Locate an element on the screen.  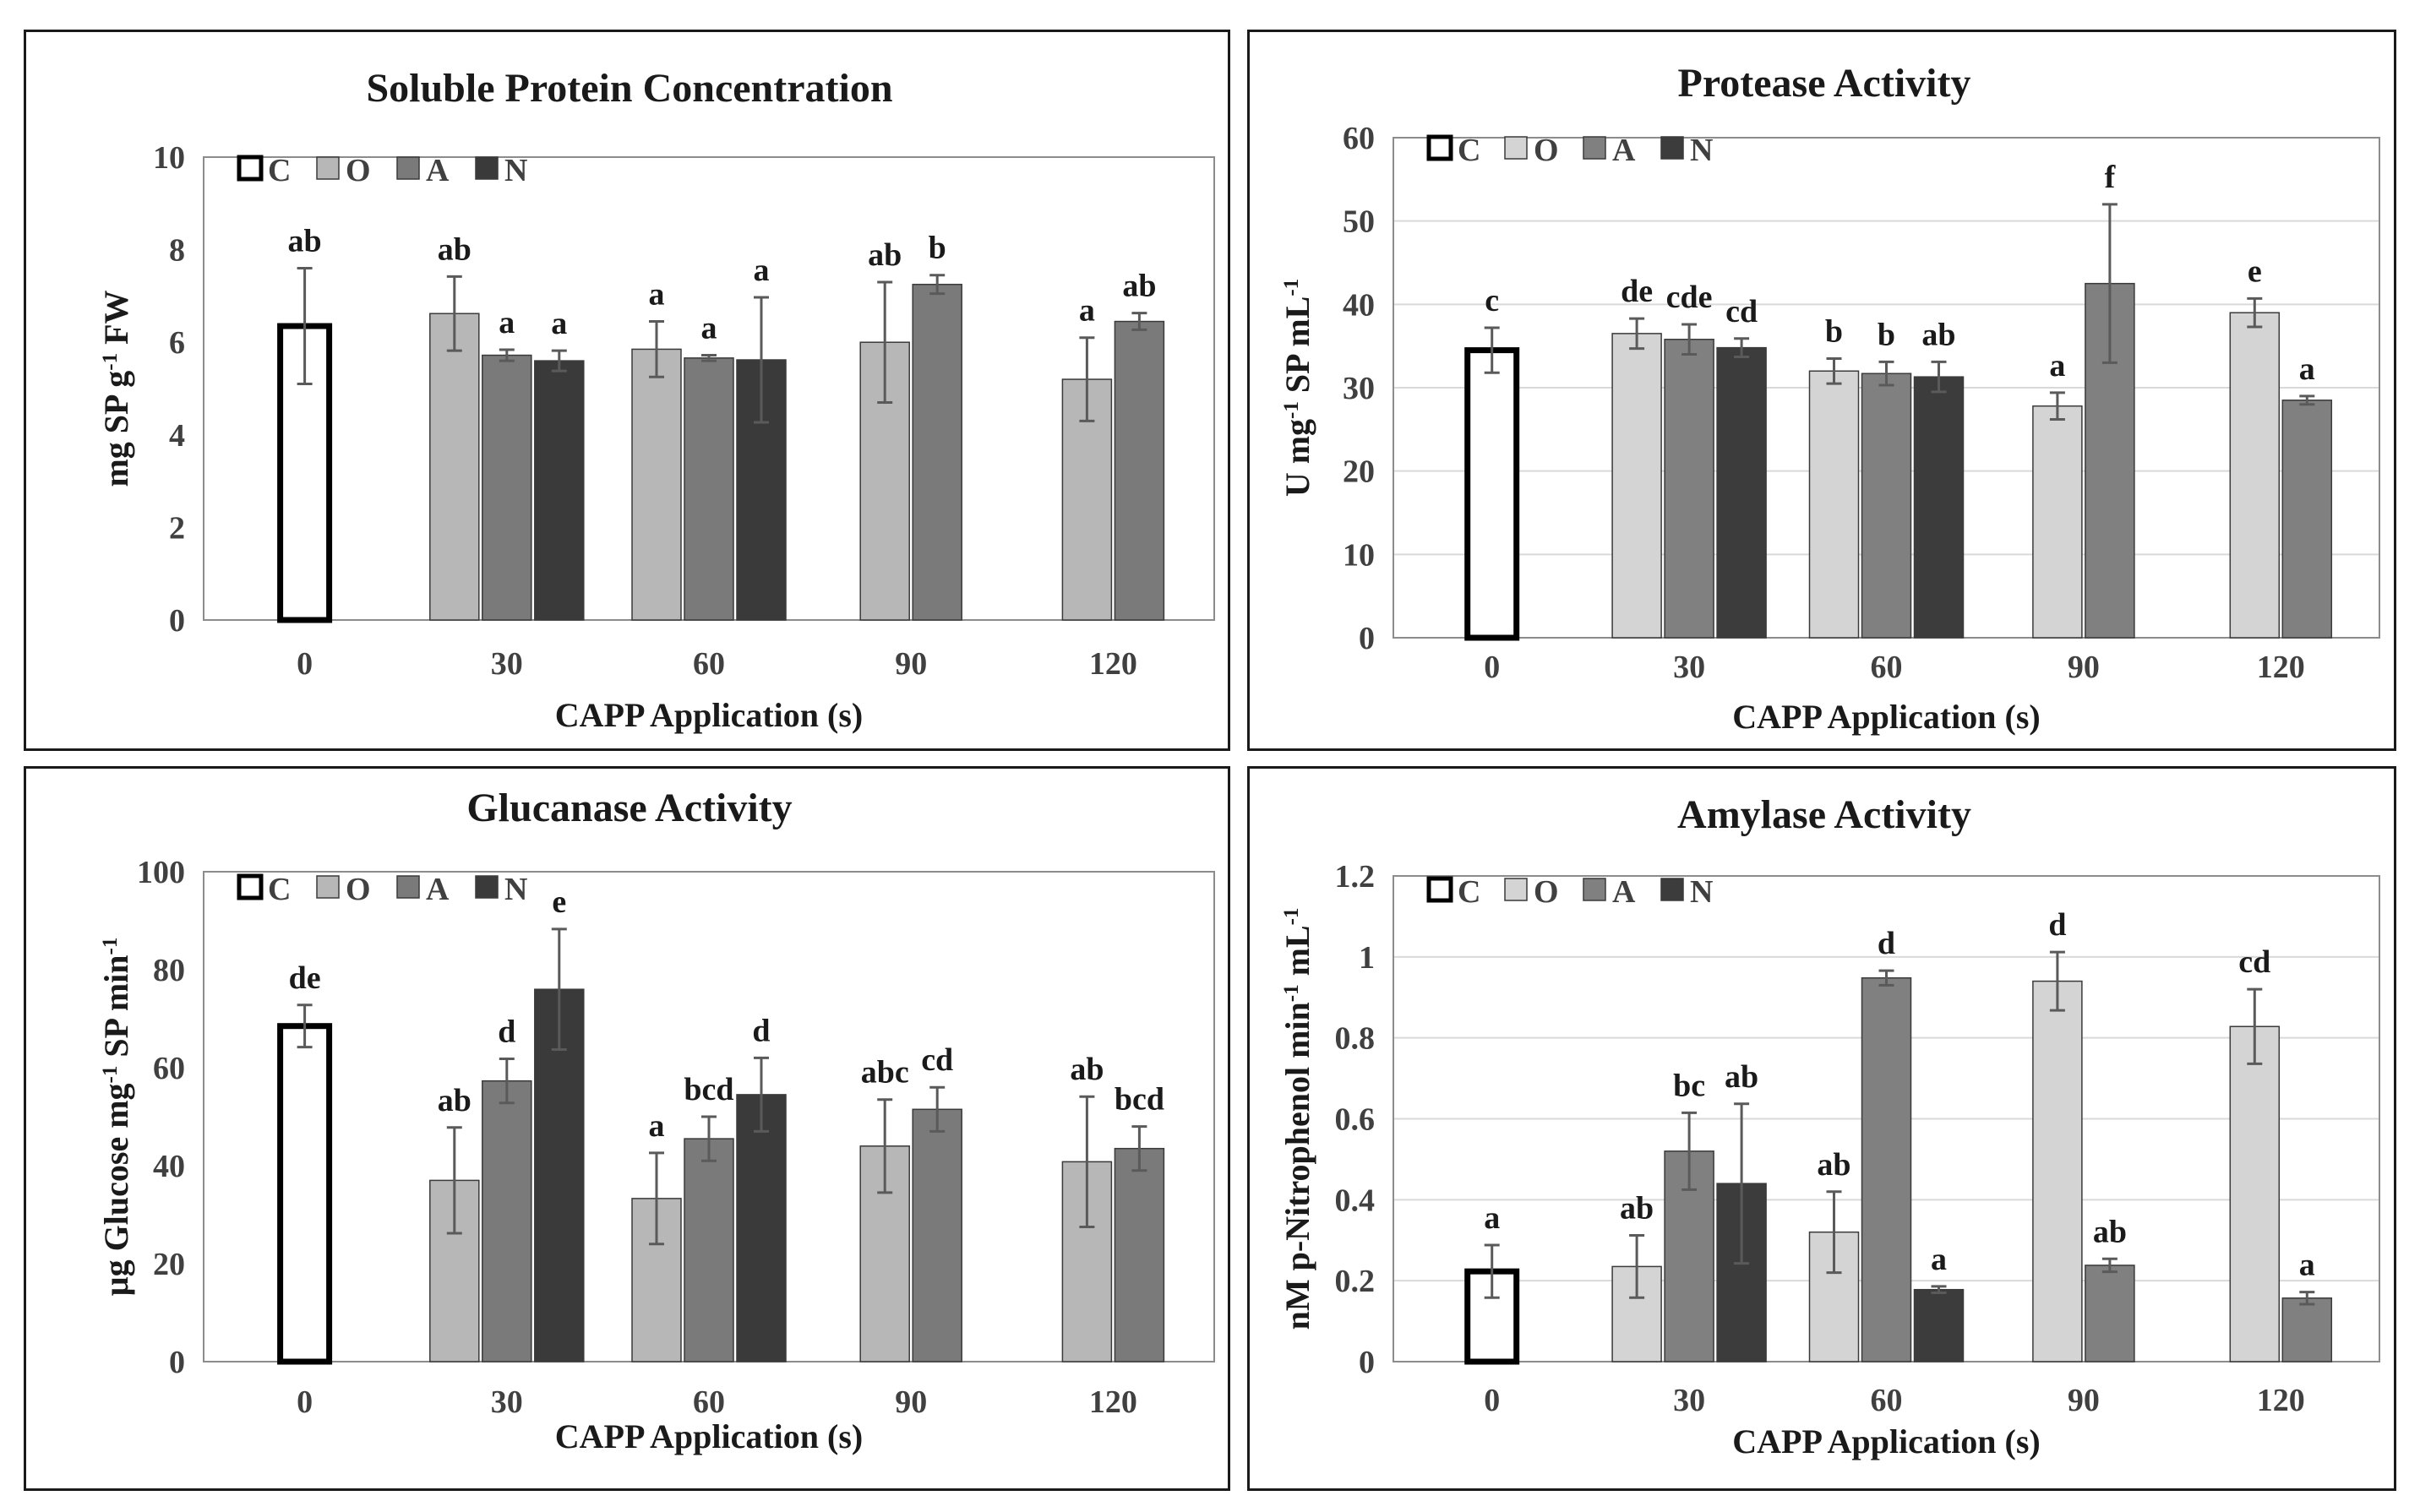
y-tick-label: 8 is located at coordinates (177, 251).